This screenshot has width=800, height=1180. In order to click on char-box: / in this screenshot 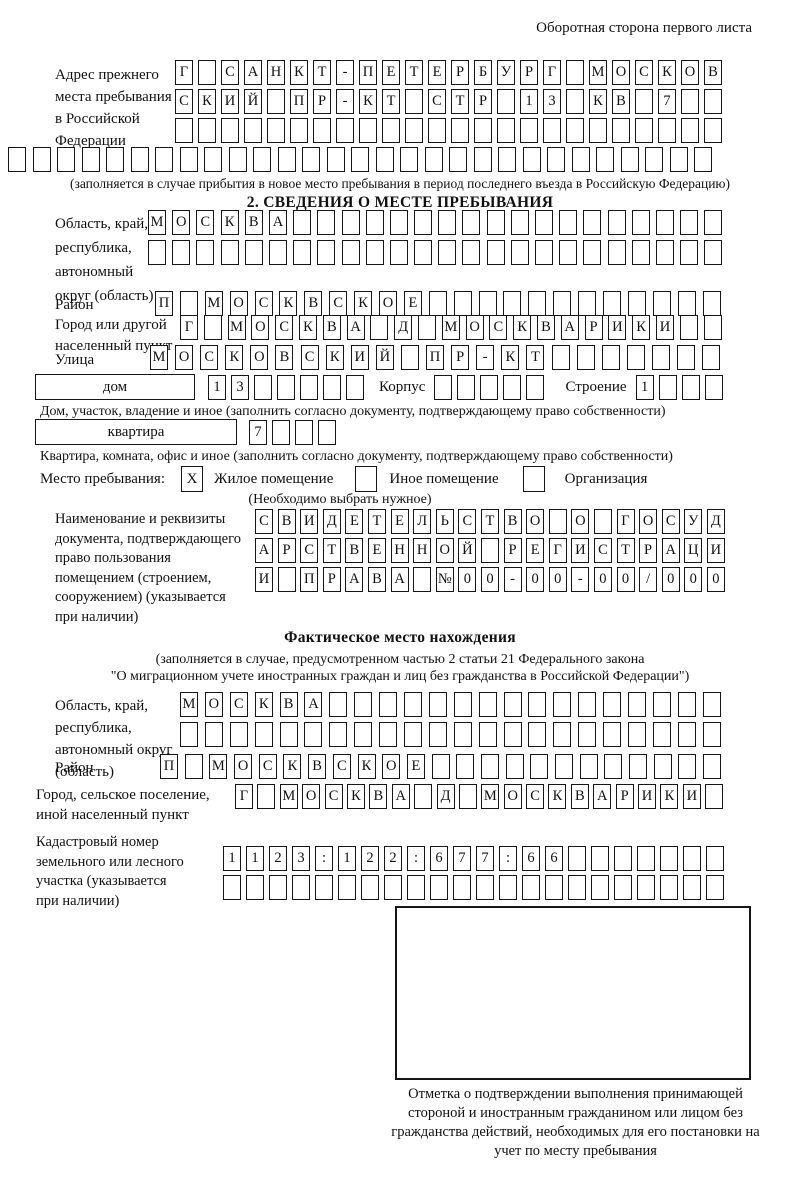, I will do `click(648, 579)`.